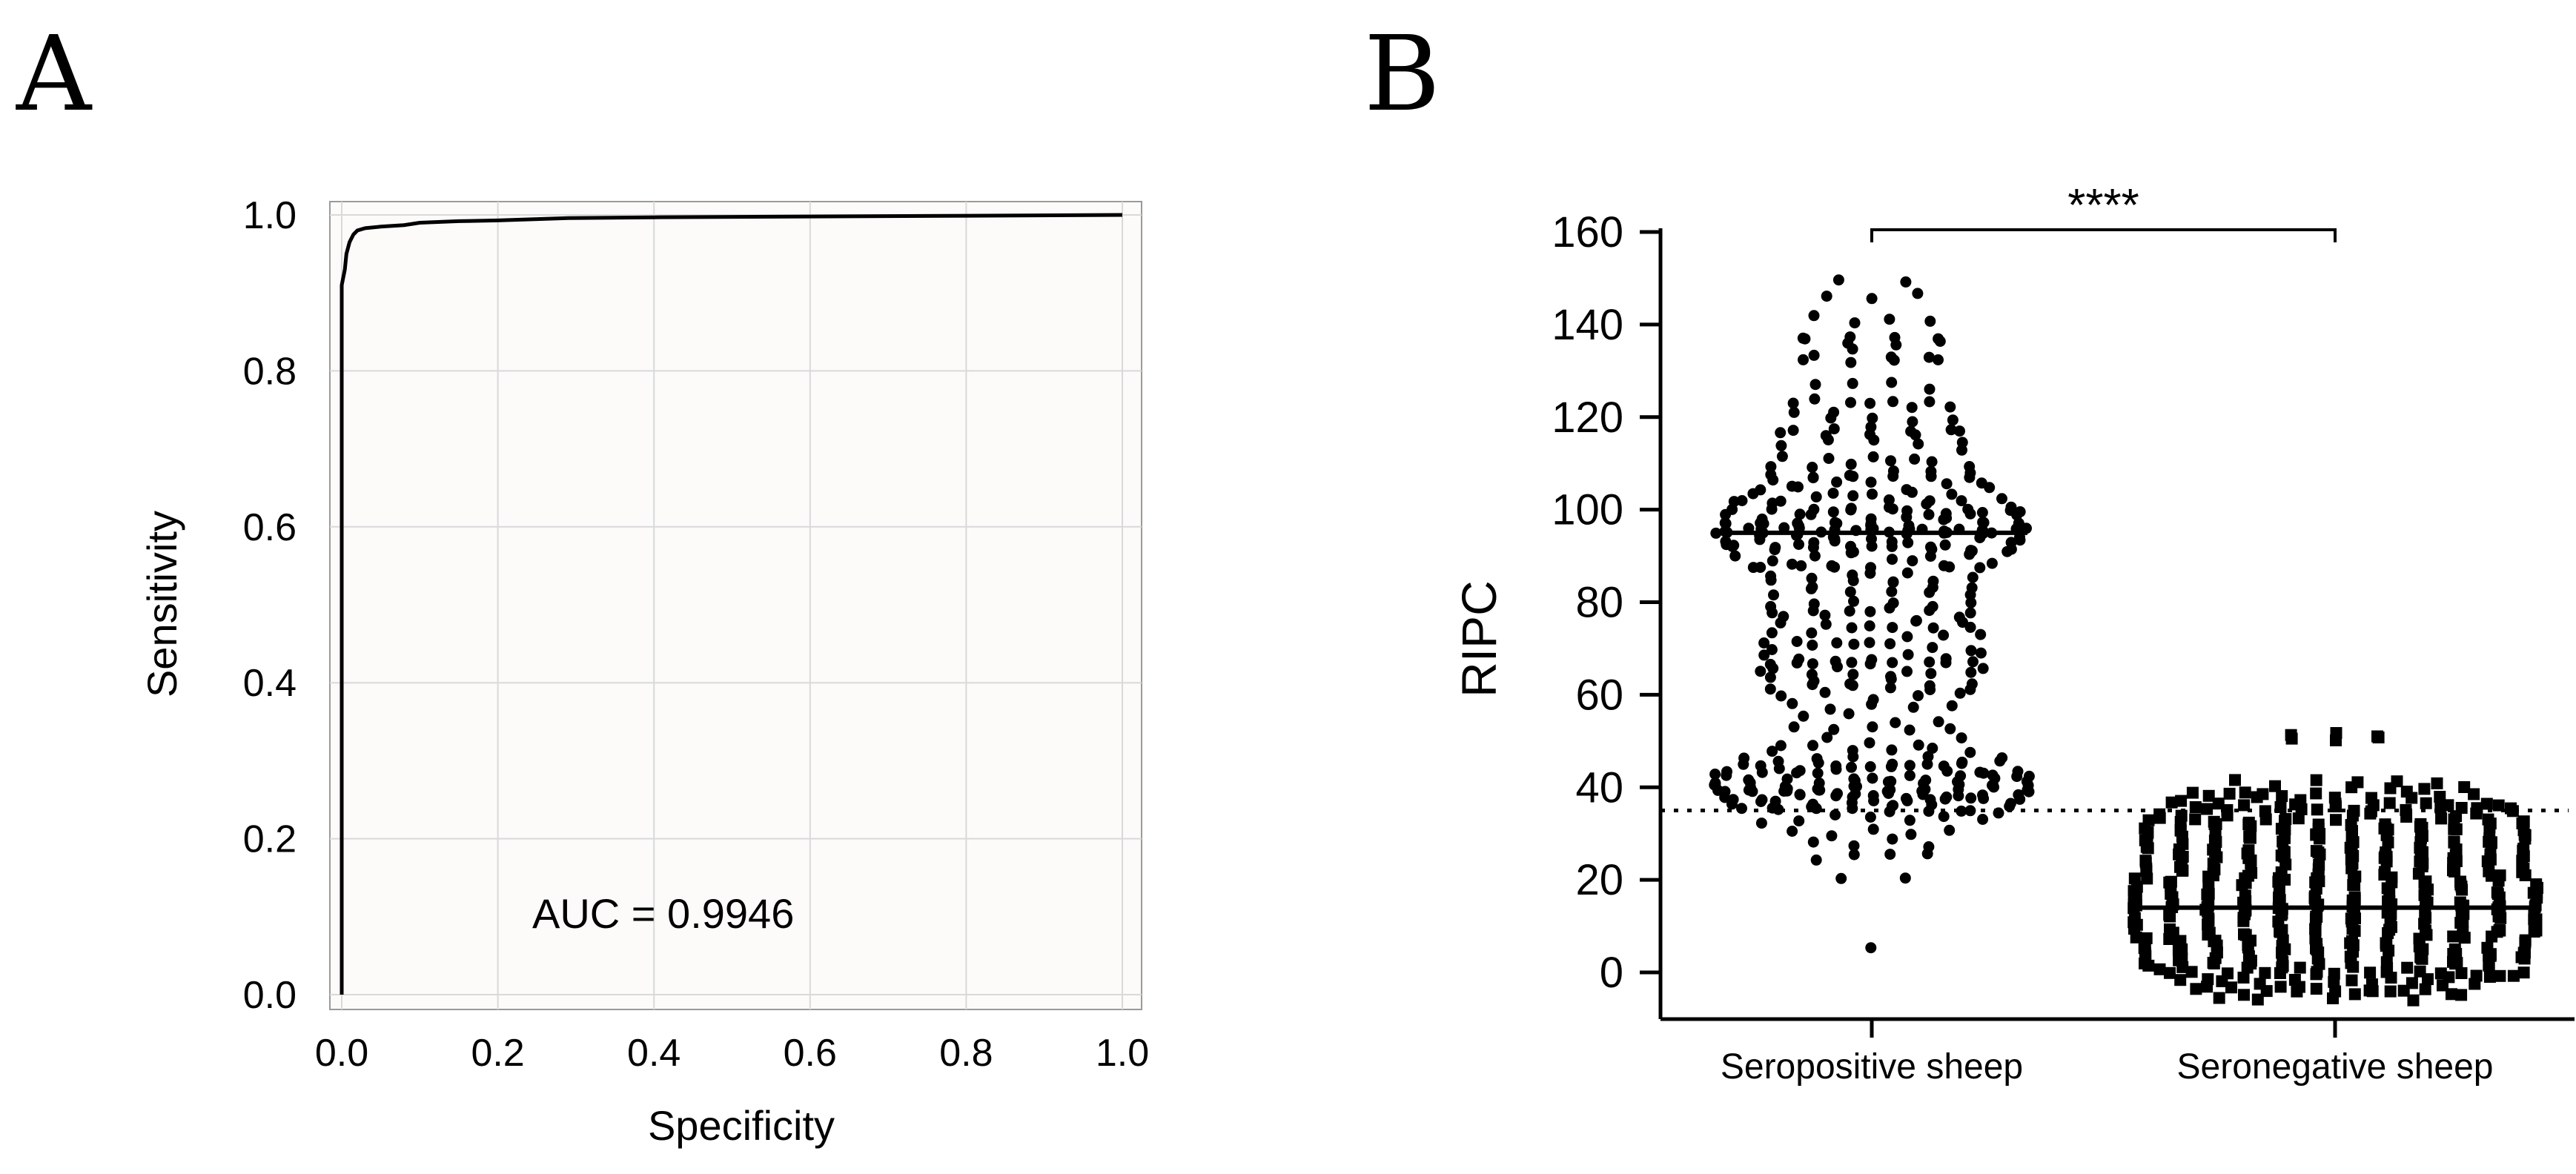 This screenshot has height=1174, width=2576. Describe the element at coordinates (741, 1125) in the screenshot. I see `roc-x-axis-label: Specificity` at that location.